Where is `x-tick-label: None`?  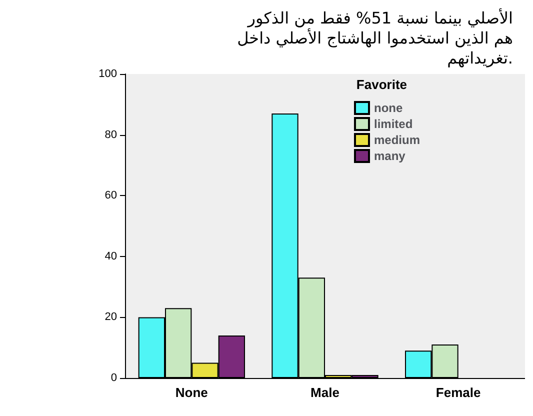
x-tick-label: None is located at coordinates (191, 392).